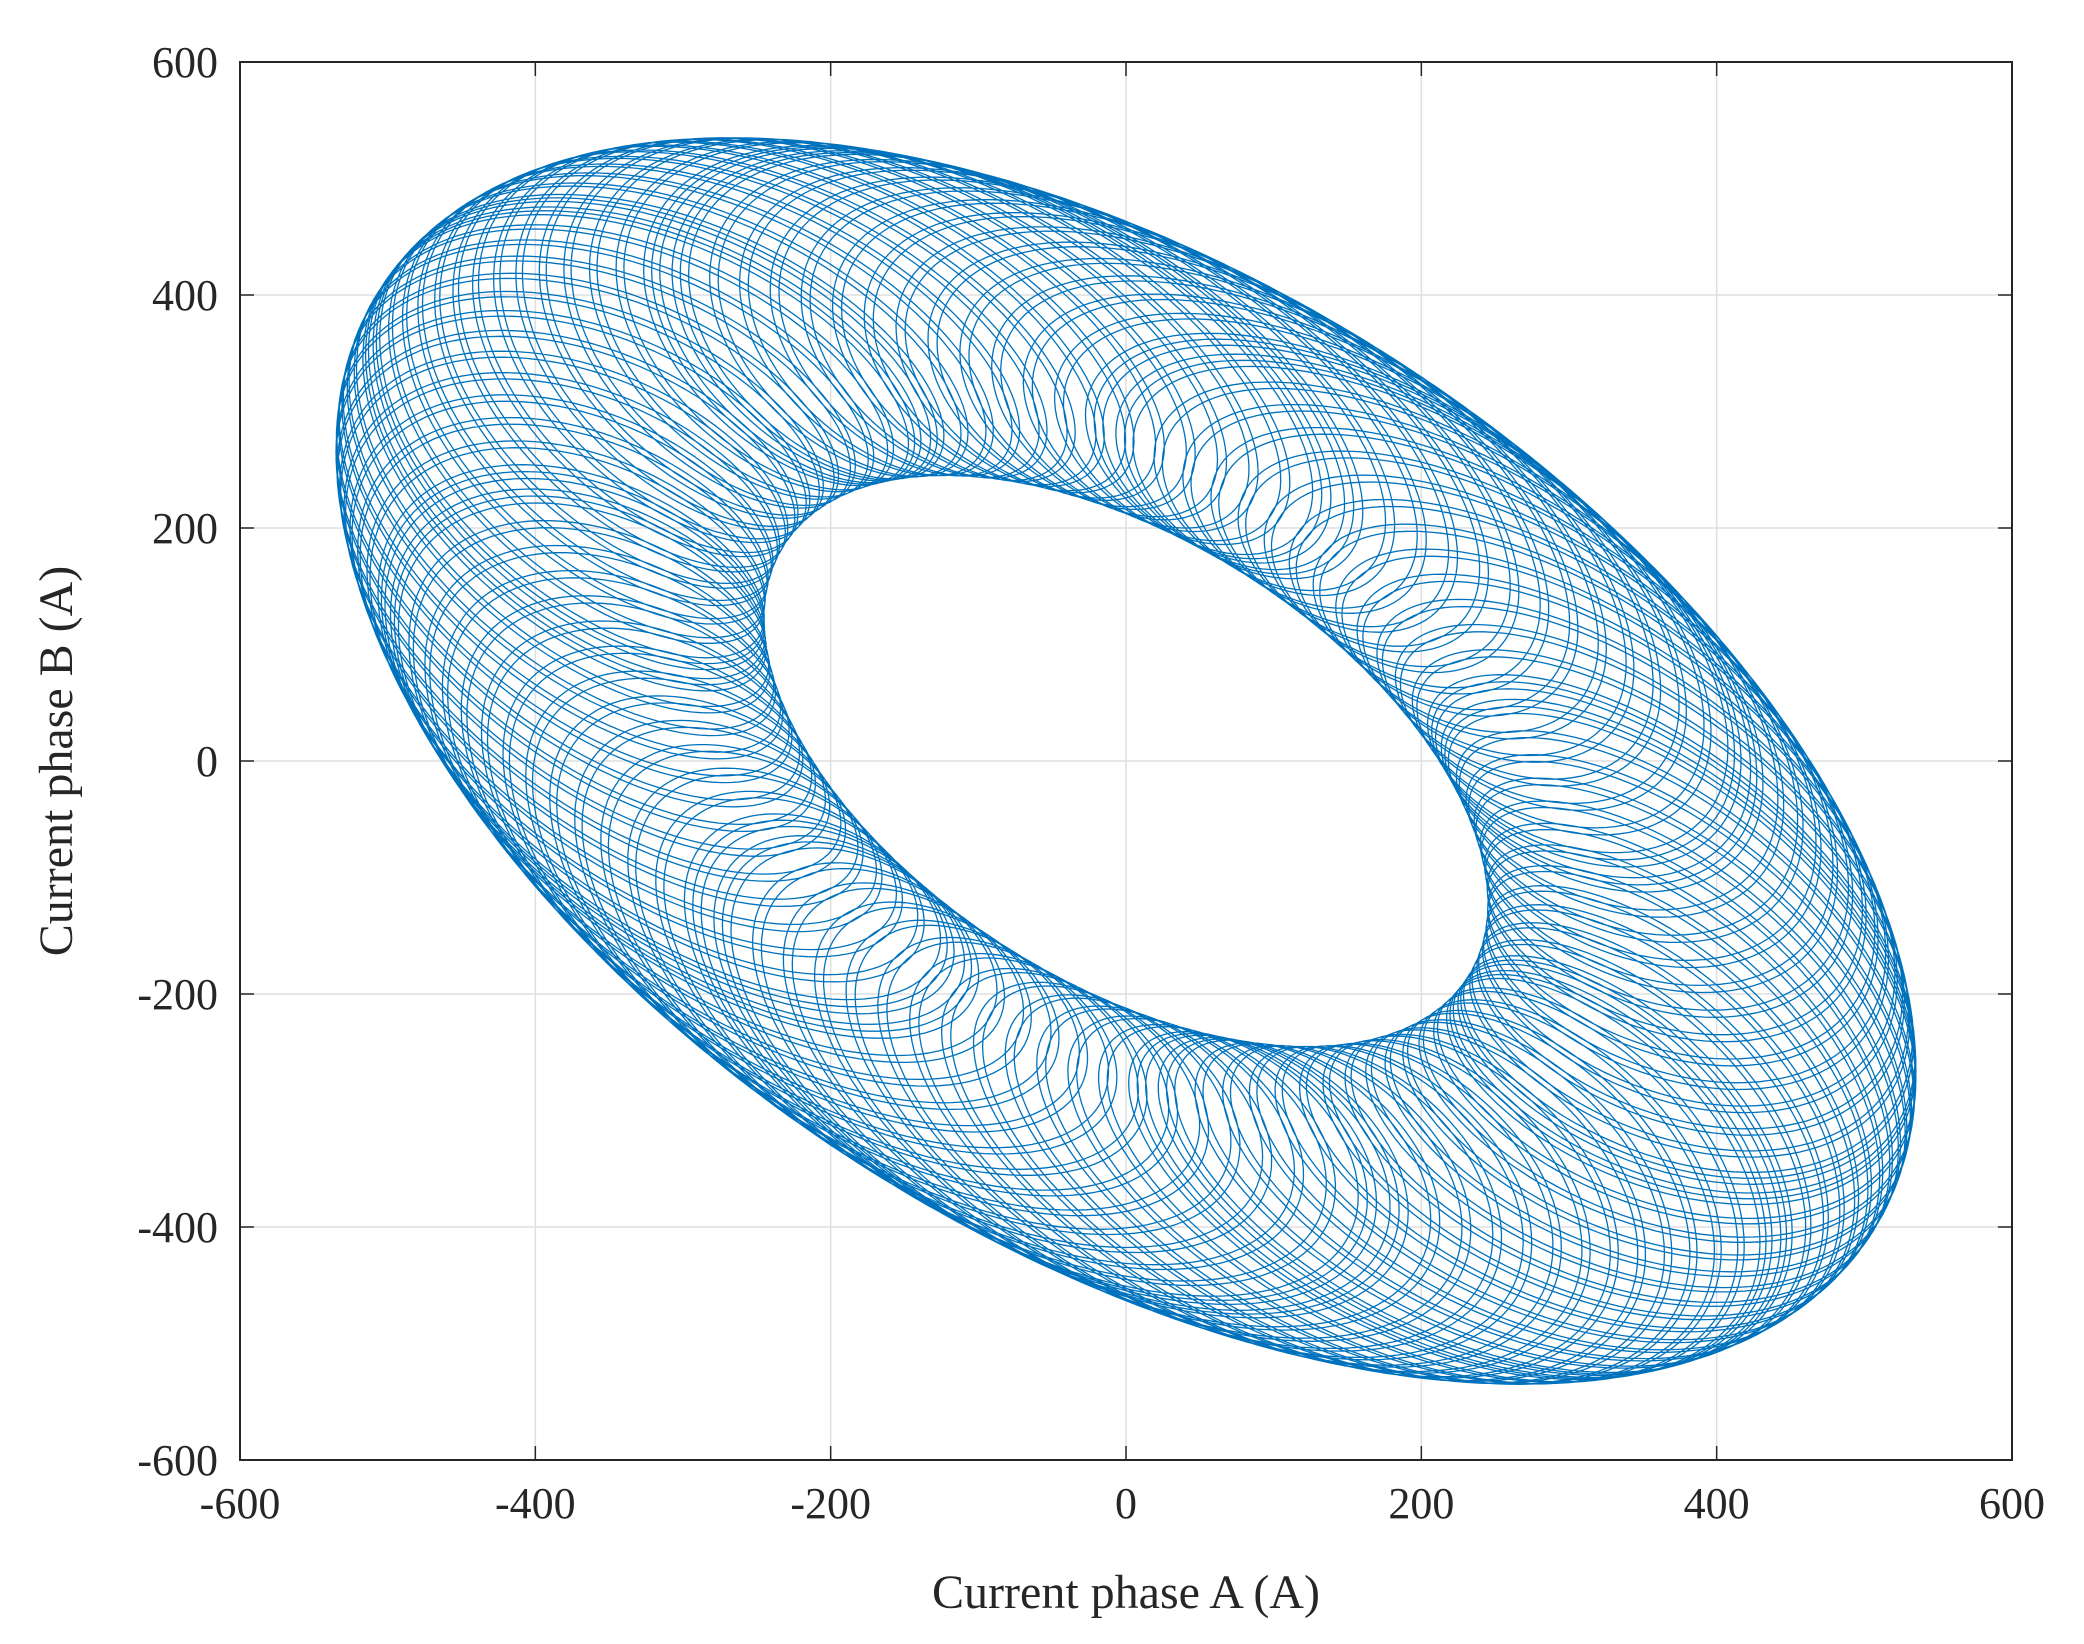 The width and height of the screenshot is (2084, 1644). What do you see at coordinates (1421, 1503) in the screenshot?
I see `x-tick-label: 200` at bounding box center [1421, 1503].